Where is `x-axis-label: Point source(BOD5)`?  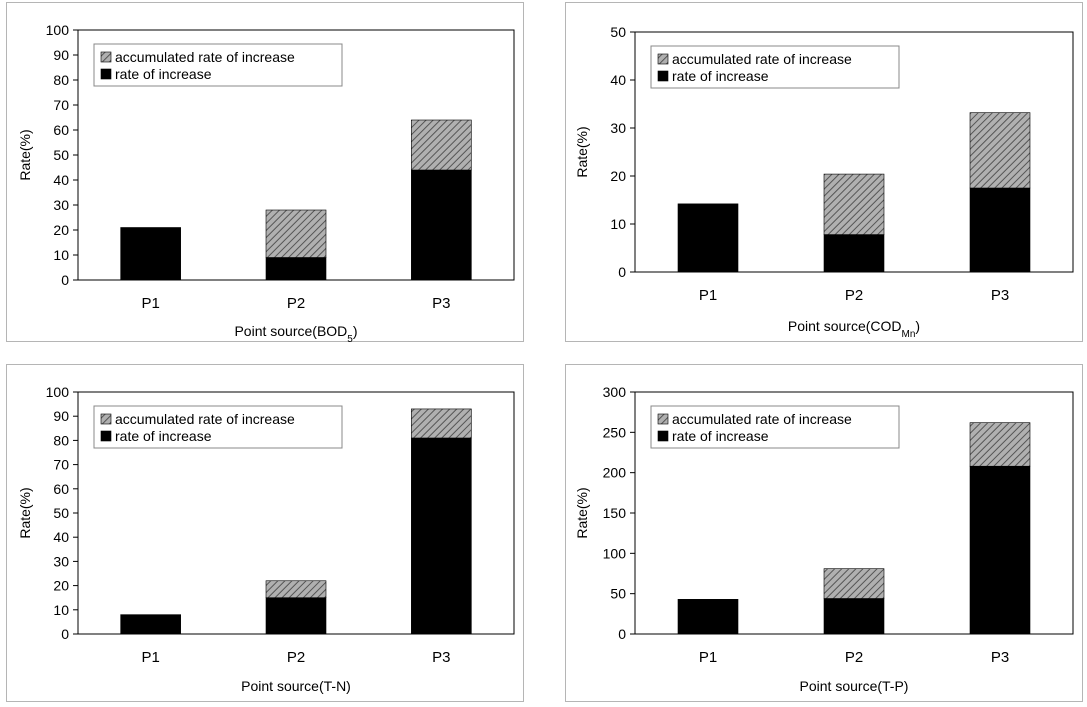 x-axis-label: Point source(BOD5) is located at coordinates (295, 332).